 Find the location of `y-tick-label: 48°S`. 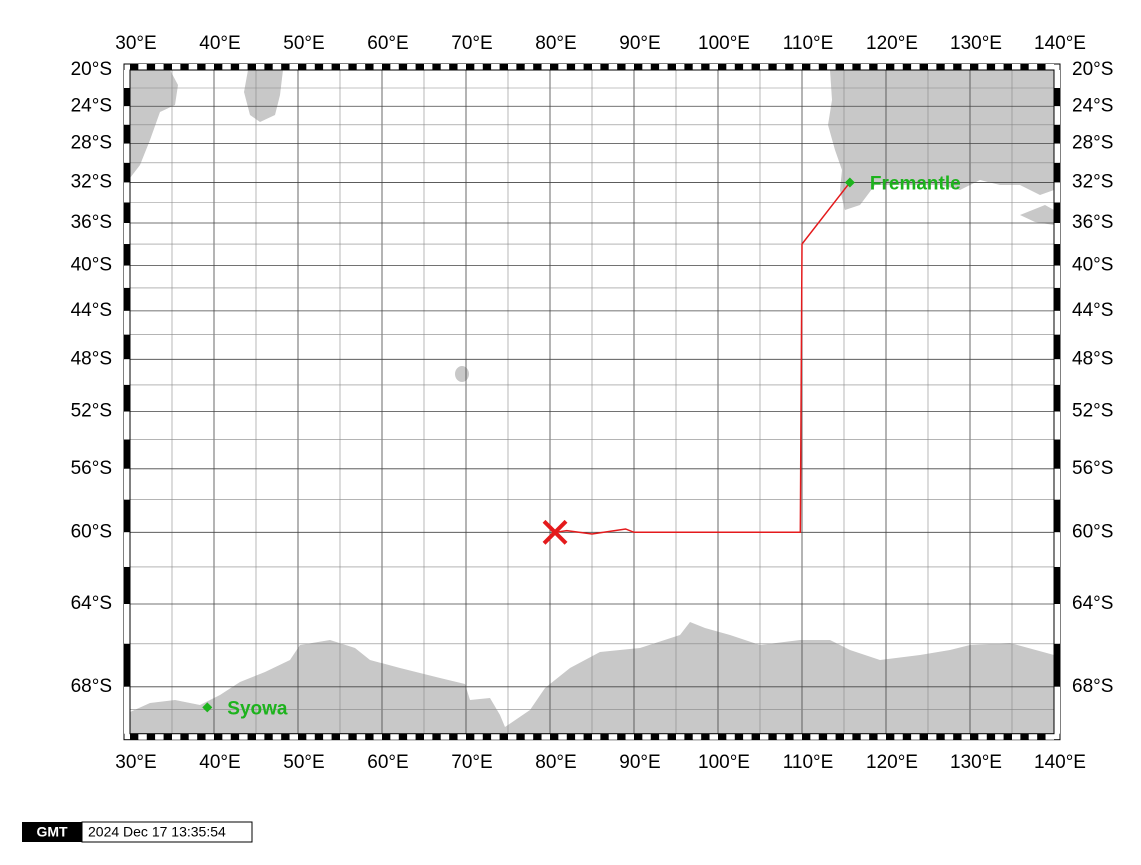

y-tick-label: 48°S is located at coordinates (1092, 358).